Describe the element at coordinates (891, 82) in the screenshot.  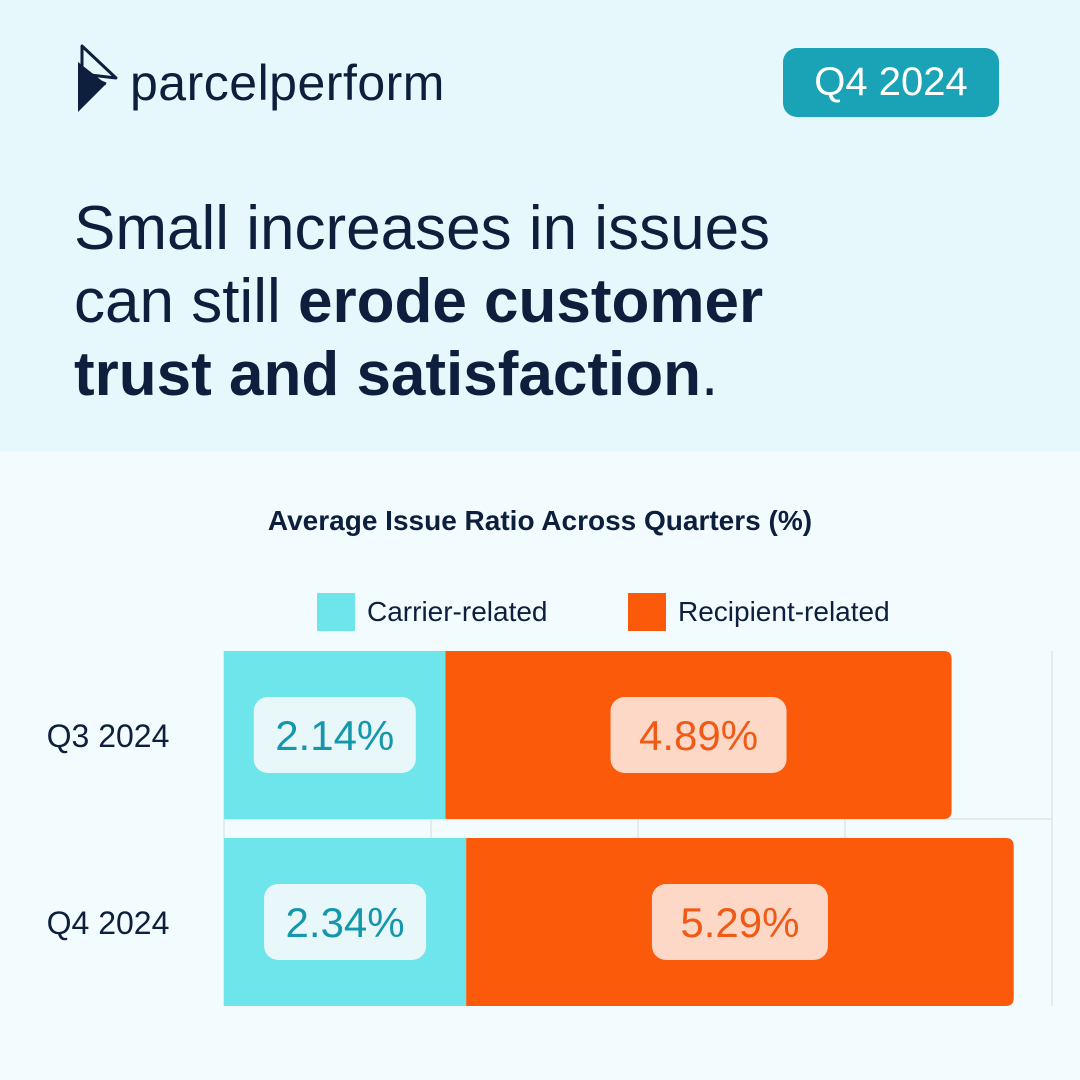
I see `quarter-badge: Q4 2024` at that location.